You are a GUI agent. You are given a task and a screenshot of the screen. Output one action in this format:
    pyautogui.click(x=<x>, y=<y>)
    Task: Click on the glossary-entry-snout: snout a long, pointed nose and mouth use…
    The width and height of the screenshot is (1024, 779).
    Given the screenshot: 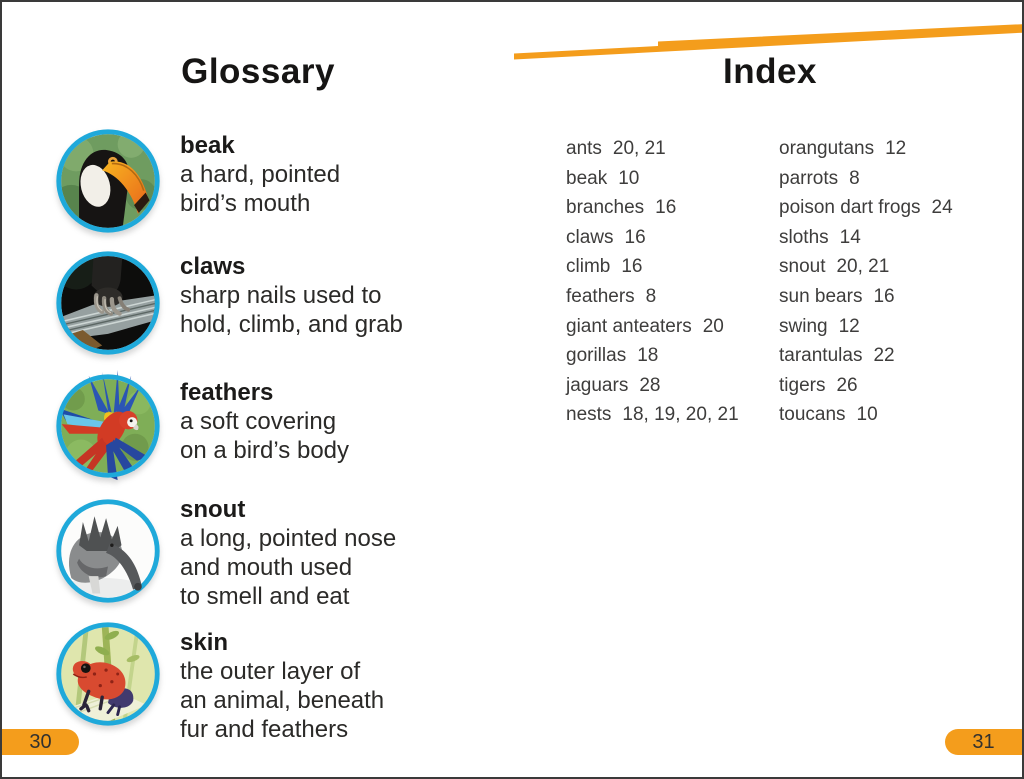 What is the action you would take?
    pyautogui.click(x=266, y=553)
    